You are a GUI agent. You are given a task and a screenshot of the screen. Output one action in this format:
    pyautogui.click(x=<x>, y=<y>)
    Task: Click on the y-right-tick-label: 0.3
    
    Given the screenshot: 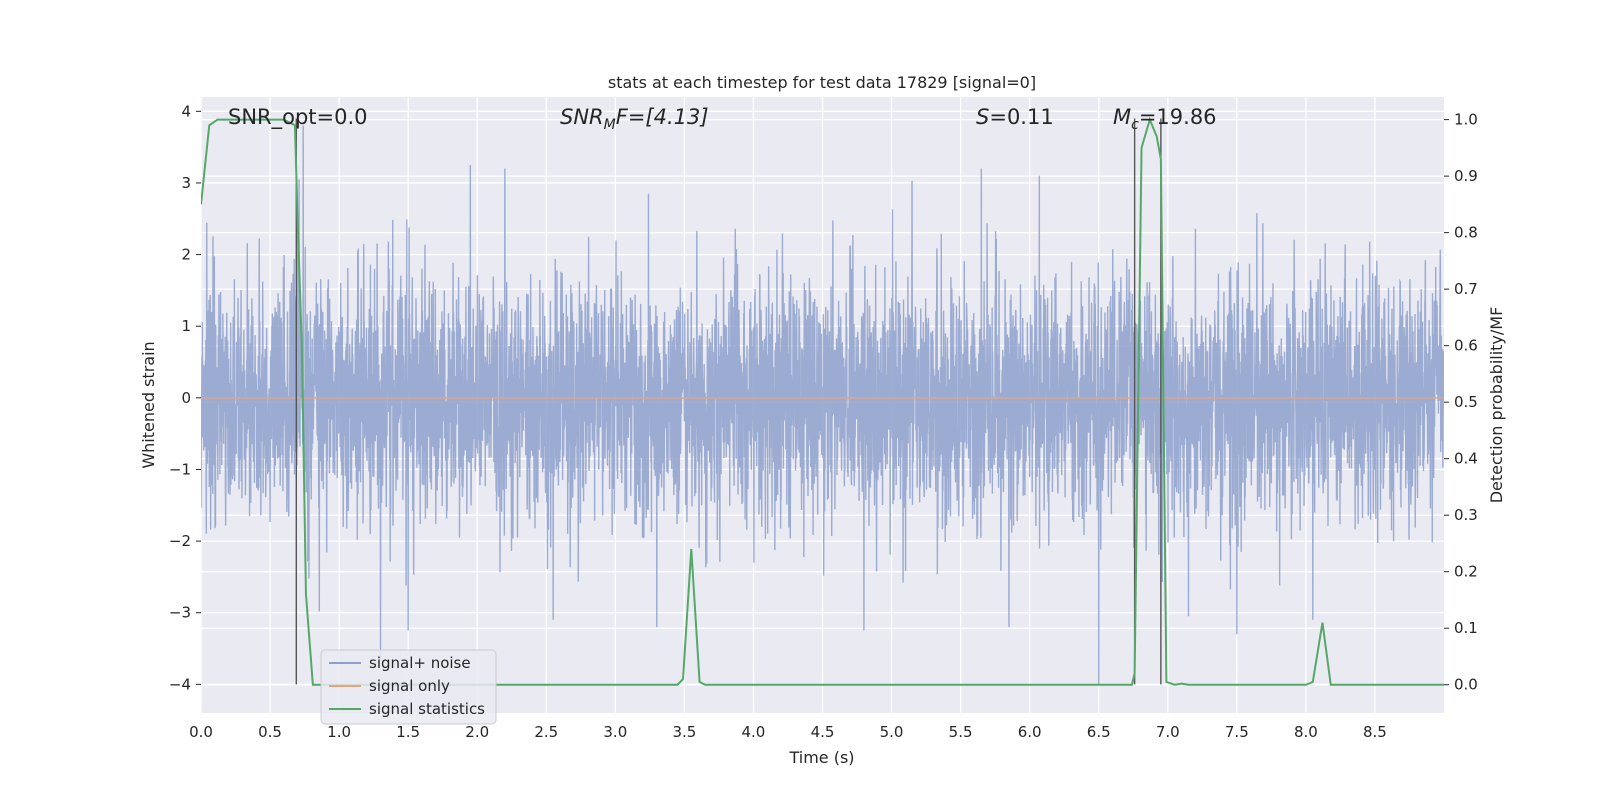 What is the action you would take?
    pyautogui.click(x=1466, y=515)
    